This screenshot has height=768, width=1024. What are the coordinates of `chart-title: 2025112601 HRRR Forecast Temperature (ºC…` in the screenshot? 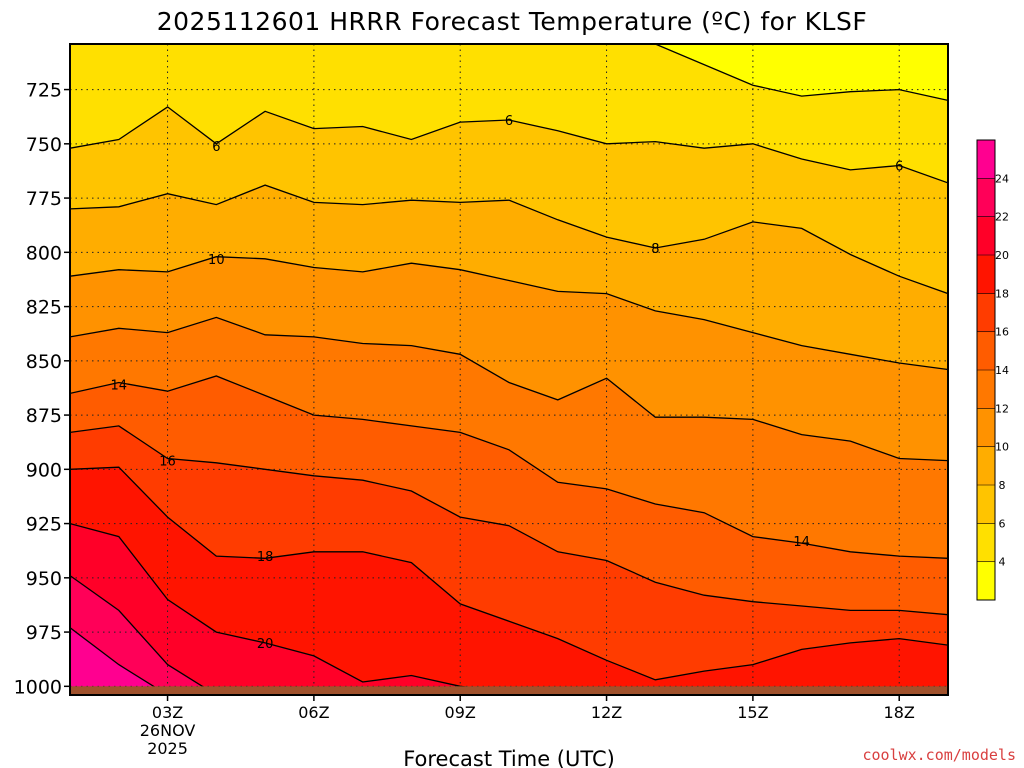 It's located at (512, 21).